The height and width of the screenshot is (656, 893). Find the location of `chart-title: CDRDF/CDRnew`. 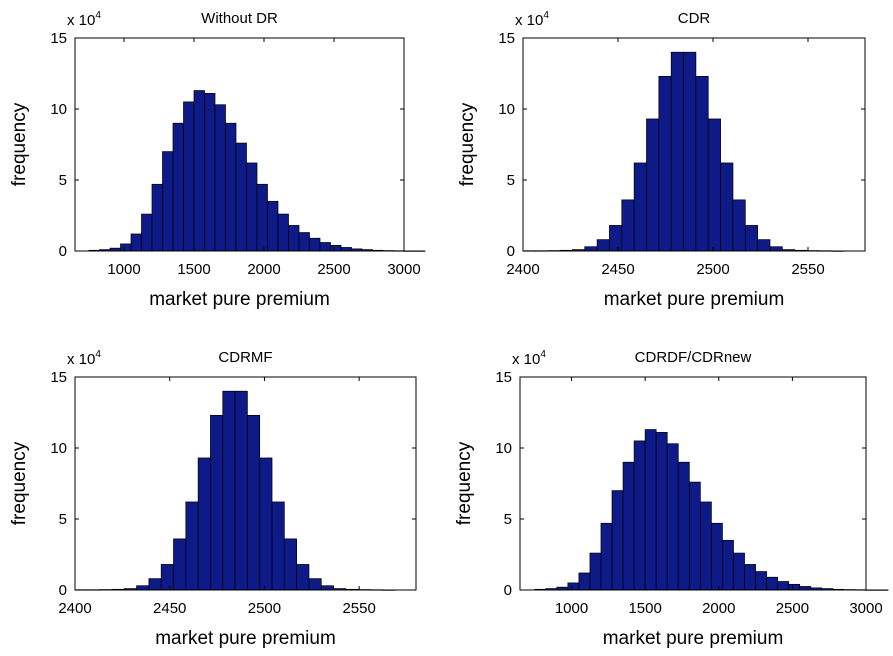

chart-title: CDRDF/CDRnew is located at coordinates (693, 357).